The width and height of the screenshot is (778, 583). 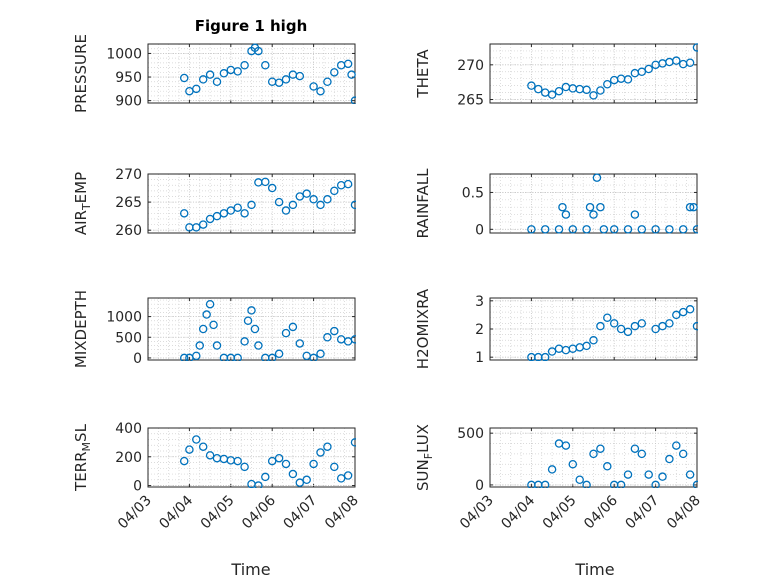 What do you see at coordinates (259, 512) in the screenshot?
I see `x-tick-label: 04/06` at bounding box center [259, 512].